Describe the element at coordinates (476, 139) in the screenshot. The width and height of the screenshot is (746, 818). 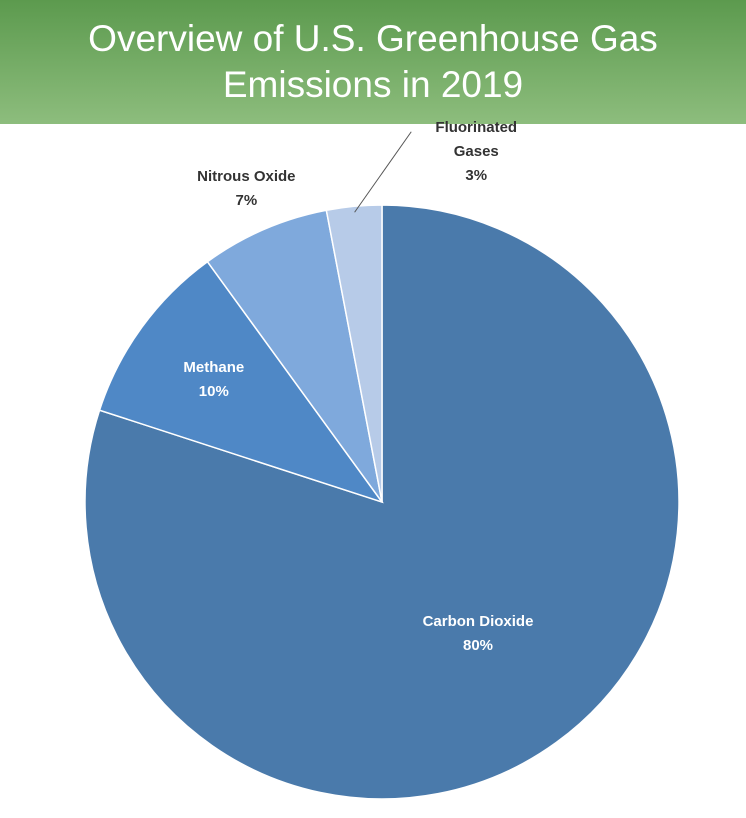
I see `category-label: Fluorinated Gases` at that location.